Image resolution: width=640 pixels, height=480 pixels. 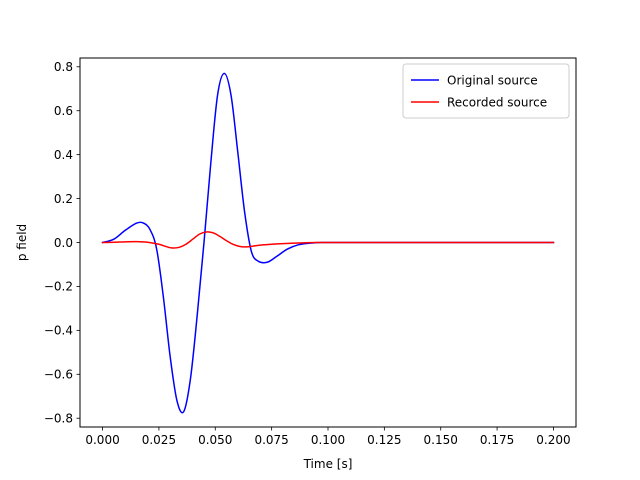 I want to click on x-tick-label: 0.175, so click(x=497, y=440).